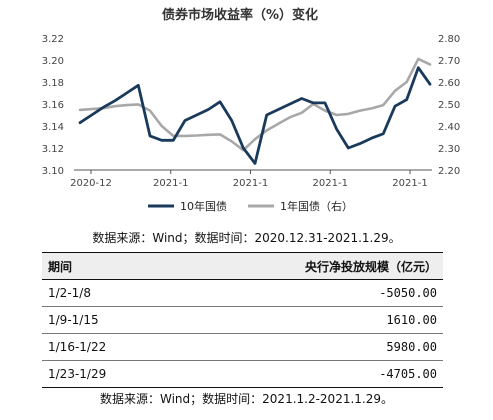 The height and width of the screenshot is (420, 493). I want to click on table-header-row: 期间 央行净投放规模（亿元）, so click(242, 266).